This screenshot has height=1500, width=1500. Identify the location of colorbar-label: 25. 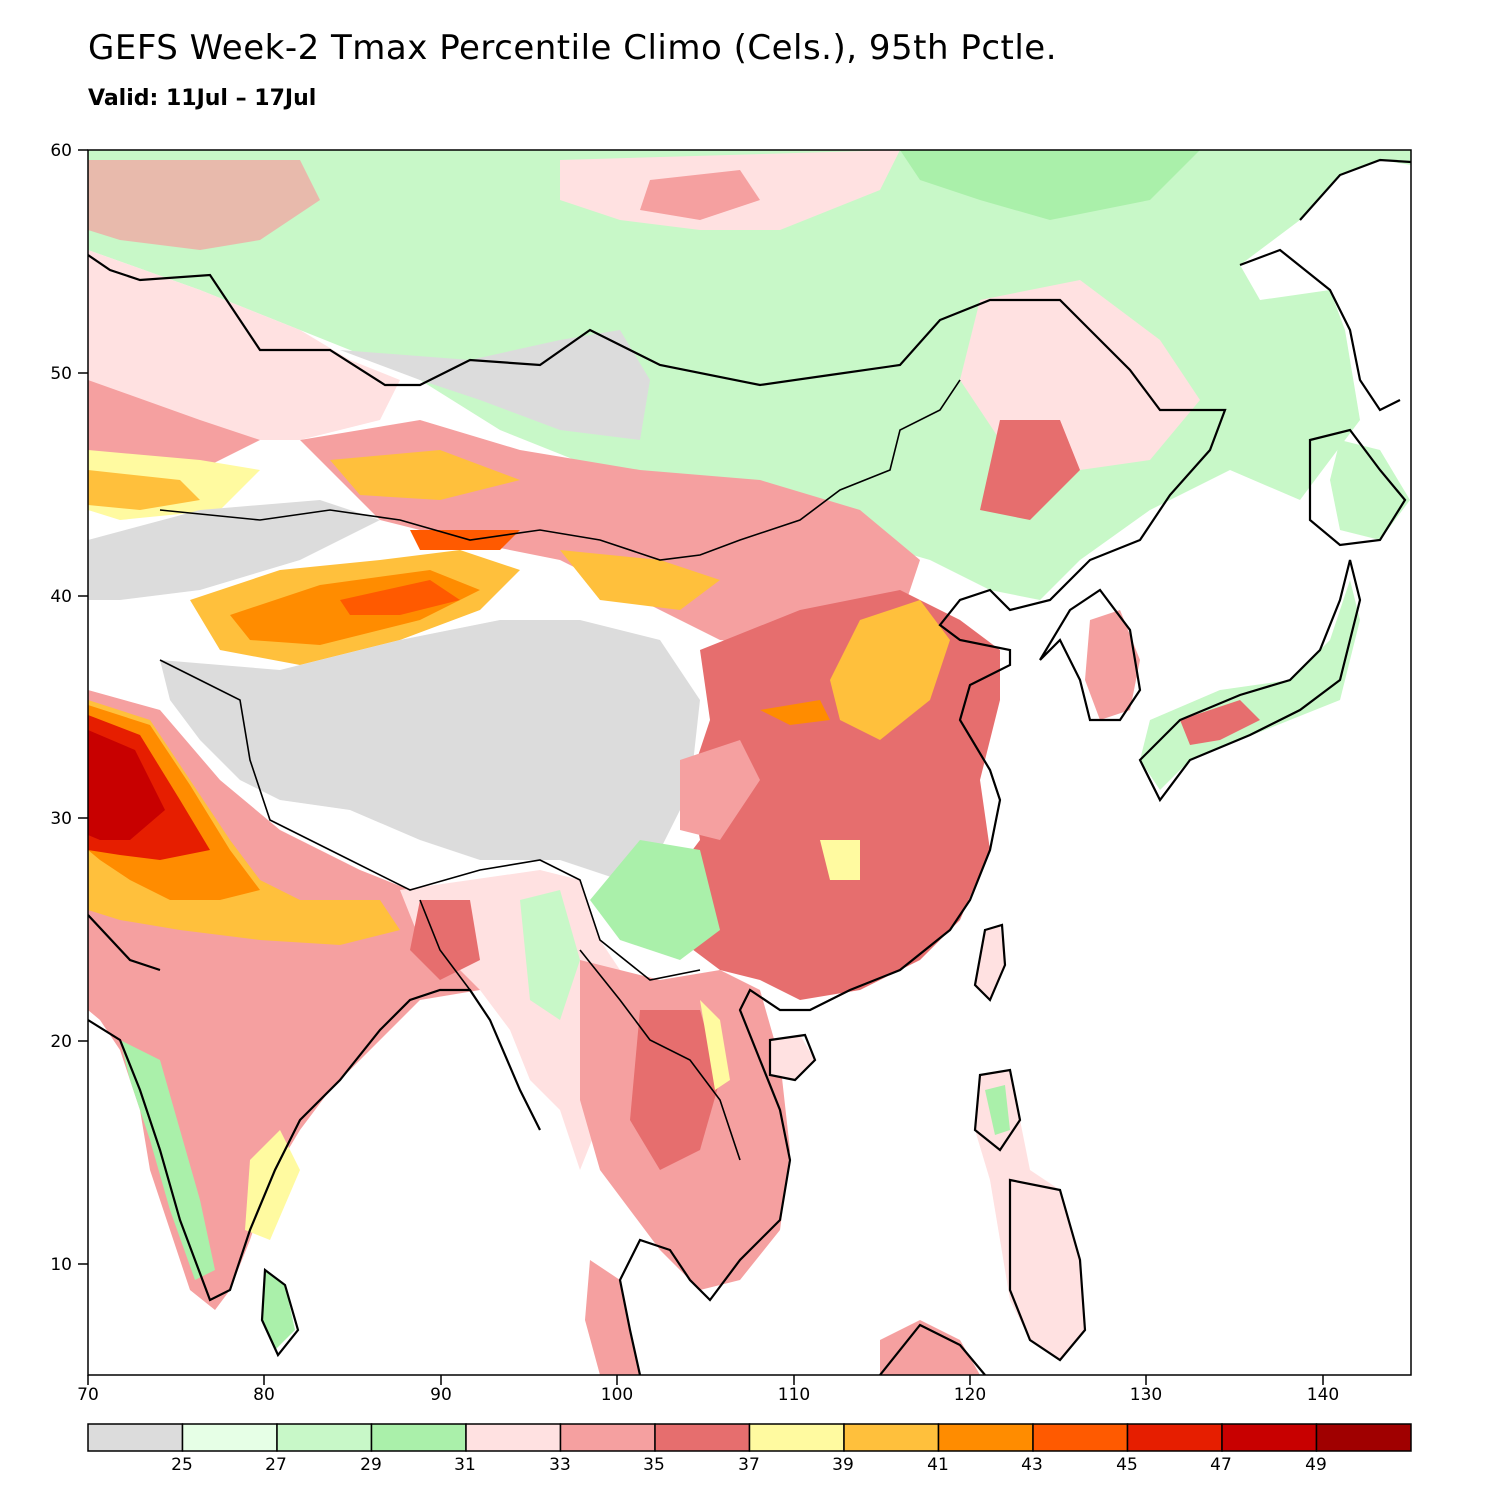
(182, 1465).